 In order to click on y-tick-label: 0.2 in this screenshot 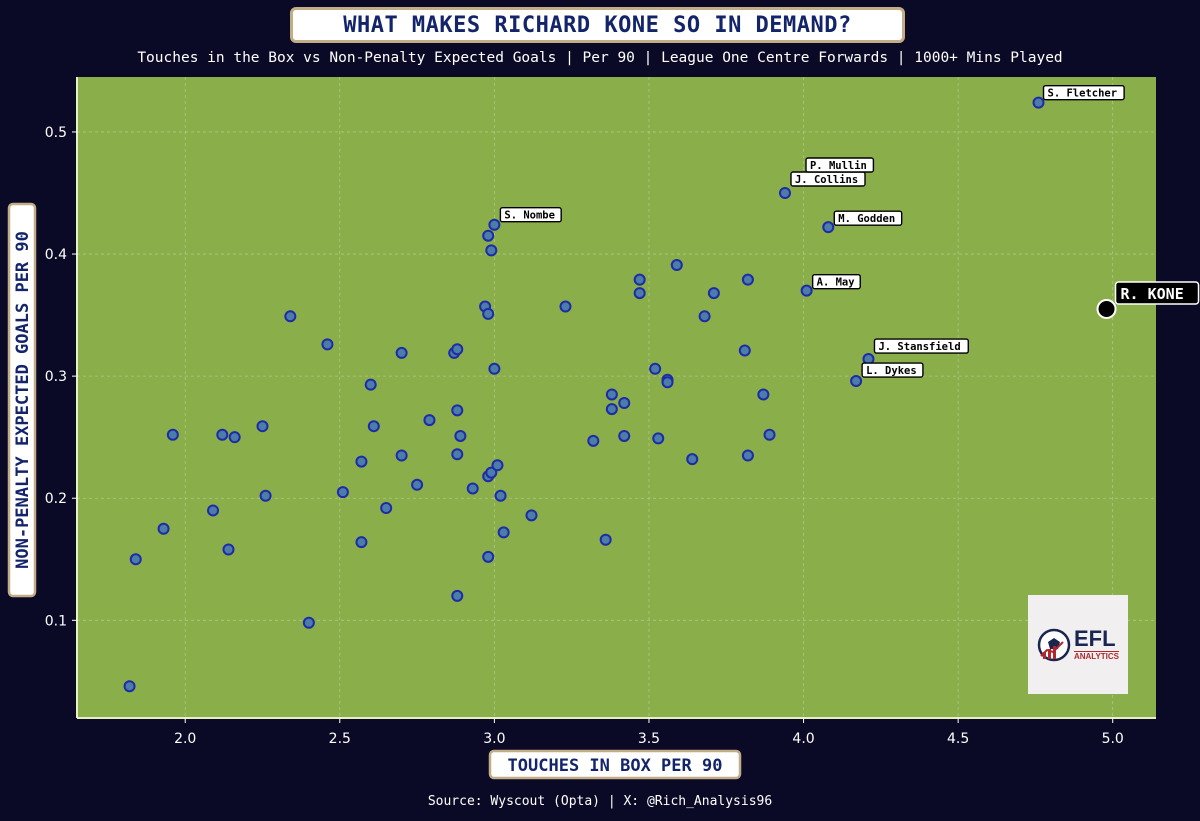, I will do `click(56, 499)`.